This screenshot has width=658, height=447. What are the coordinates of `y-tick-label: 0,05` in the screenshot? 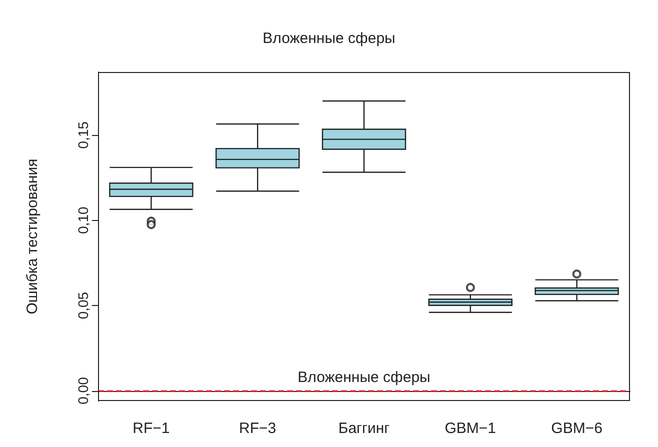 It's located at (83, 306).